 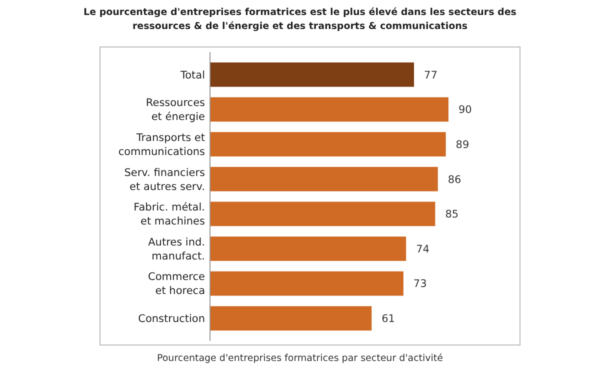 I want to click on data-label: 73, so click(x=420, y=284).